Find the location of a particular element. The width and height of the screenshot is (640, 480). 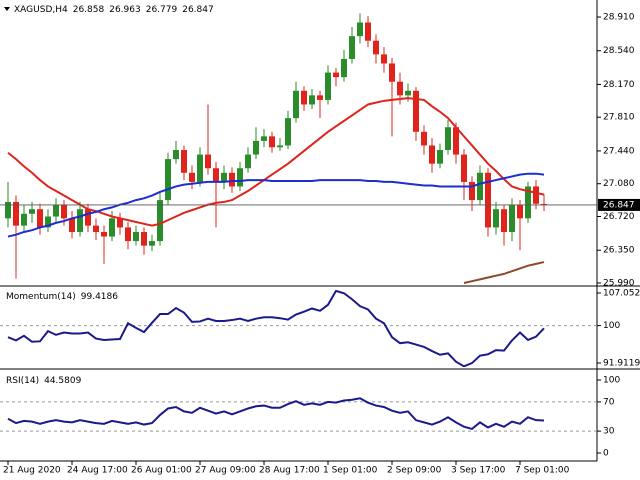

ohlc-value: 26.858 is located at coordinates (89, 10).